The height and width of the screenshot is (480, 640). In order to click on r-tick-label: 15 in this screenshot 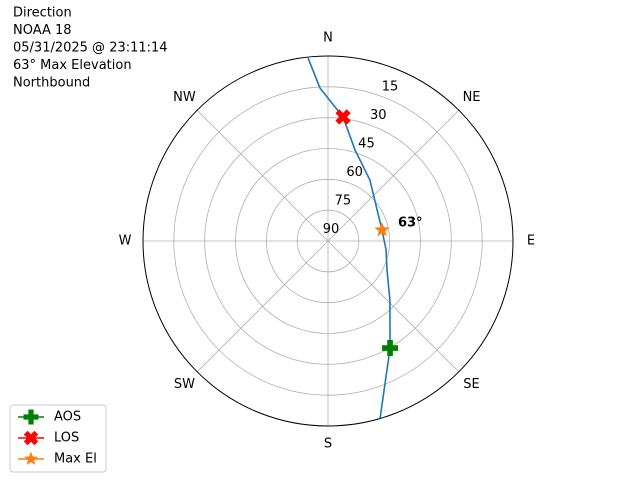, I will do `click(390, 87)`.